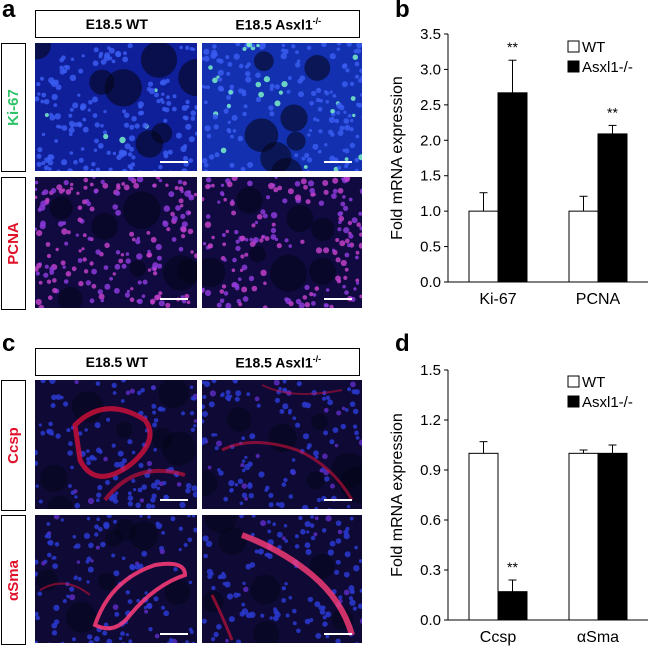  What do you see at coordinates (607, 67) in the screenshot?
I see `legend-label: Asxl1-/-` at bounding box center [607, 67].